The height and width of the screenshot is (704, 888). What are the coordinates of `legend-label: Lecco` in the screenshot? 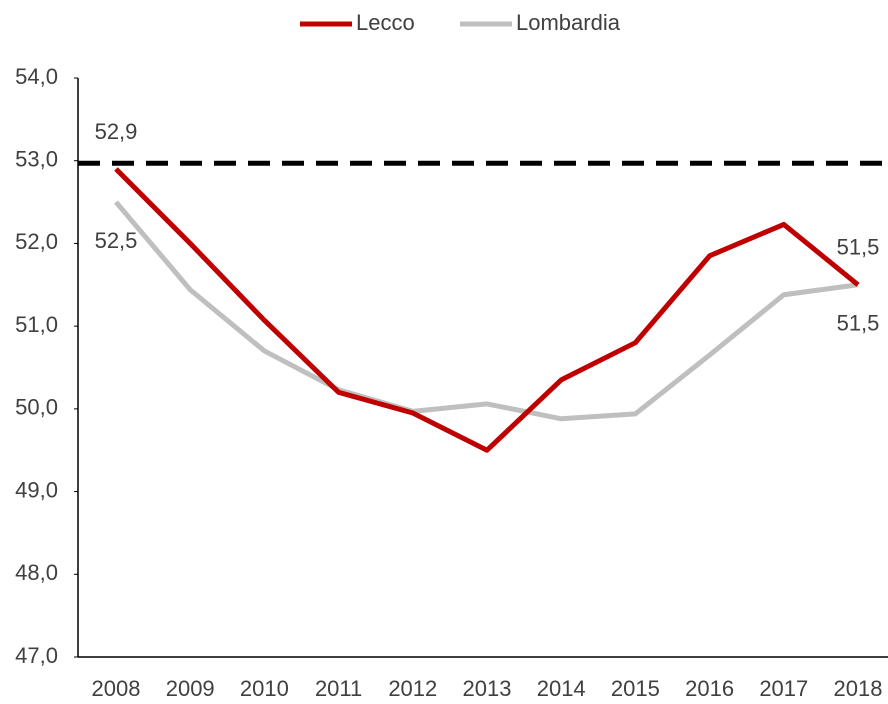 It's located at (385, 22).